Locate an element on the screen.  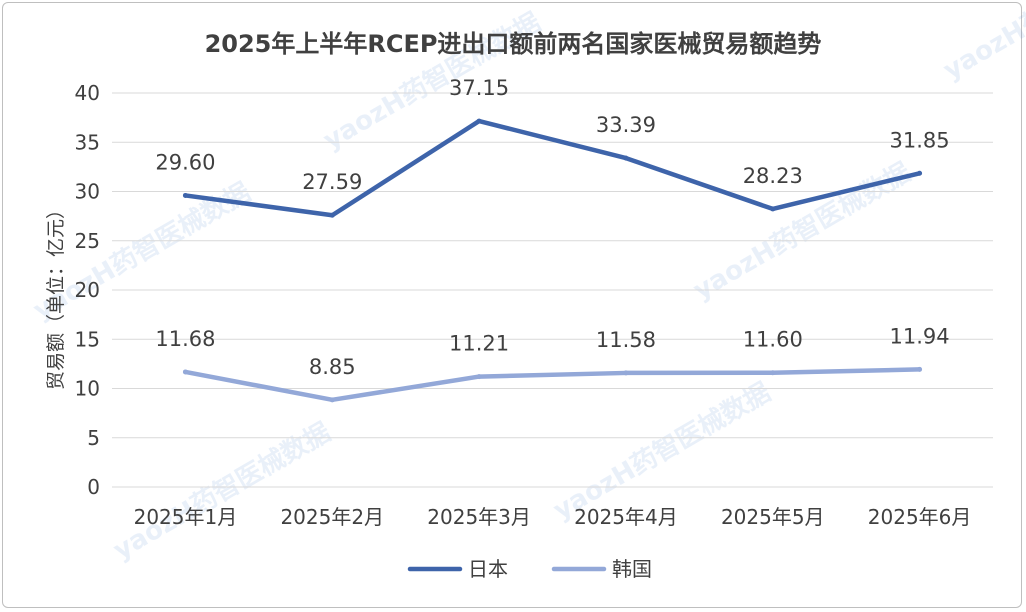
data-label: 11.94 is located at coordinates (920, 336).